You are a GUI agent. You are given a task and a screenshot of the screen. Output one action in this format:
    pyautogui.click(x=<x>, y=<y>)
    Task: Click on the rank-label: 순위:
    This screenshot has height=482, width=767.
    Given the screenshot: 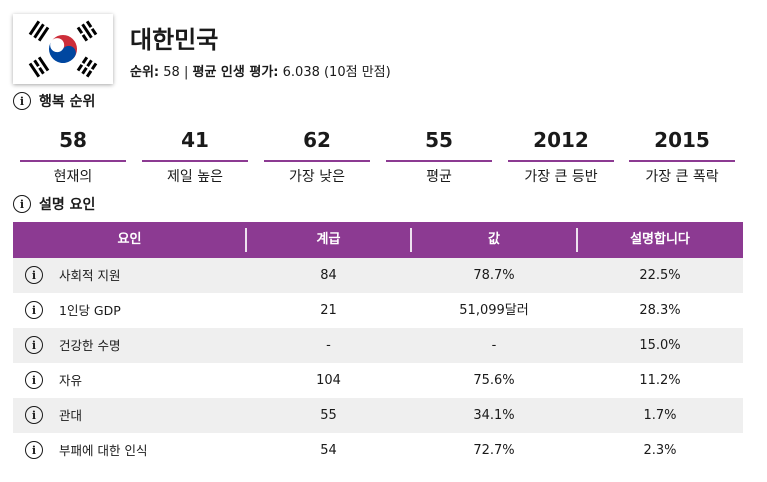 What is the action you would take?
    pyautogui.click(x=145, y=72)
    